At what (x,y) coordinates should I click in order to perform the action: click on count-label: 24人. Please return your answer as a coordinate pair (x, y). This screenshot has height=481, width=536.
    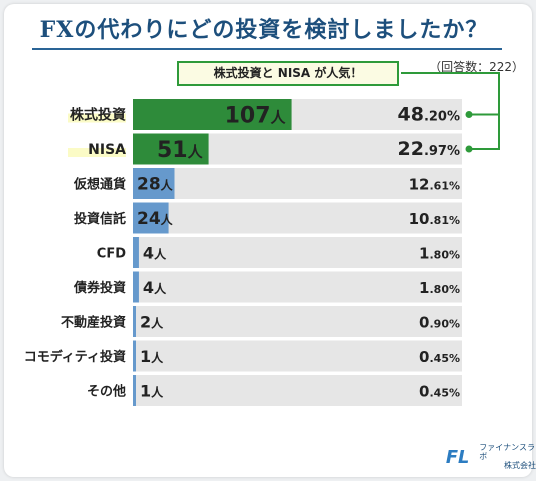
    Looking at the image, I should click on (155, 219).